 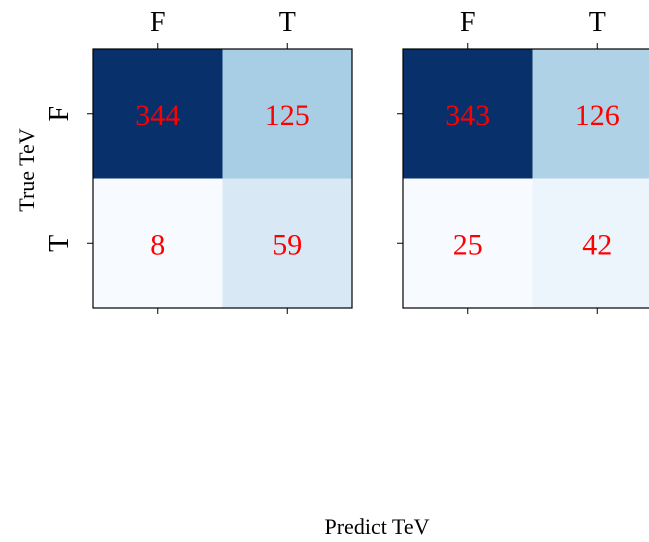 What do you see at coordinates (158, 22) in the screenshot?
I see `x-tick-label-1-1: F` at bounding box center [158, 22].